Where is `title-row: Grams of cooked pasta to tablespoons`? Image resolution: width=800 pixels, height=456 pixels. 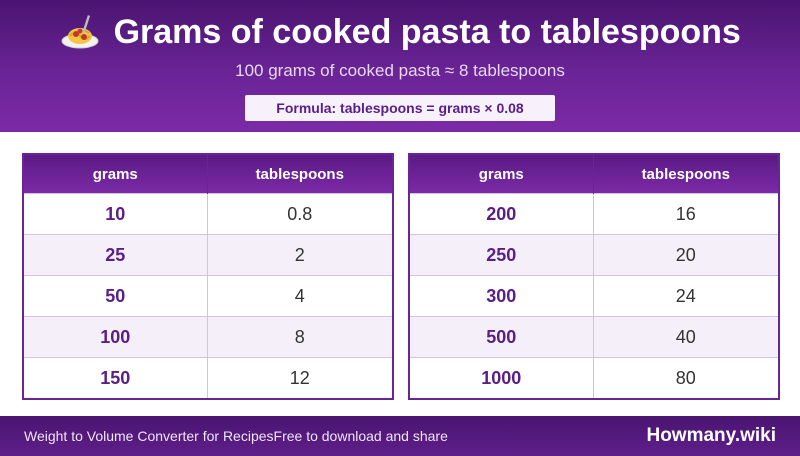
title-row: Grams of cooked pasta to tablespoons is located at coordinates (400, 32).